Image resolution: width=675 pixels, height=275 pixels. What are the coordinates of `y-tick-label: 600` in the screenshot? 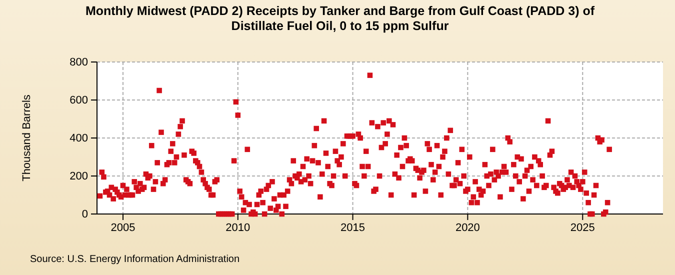 It's located at (79, 100).